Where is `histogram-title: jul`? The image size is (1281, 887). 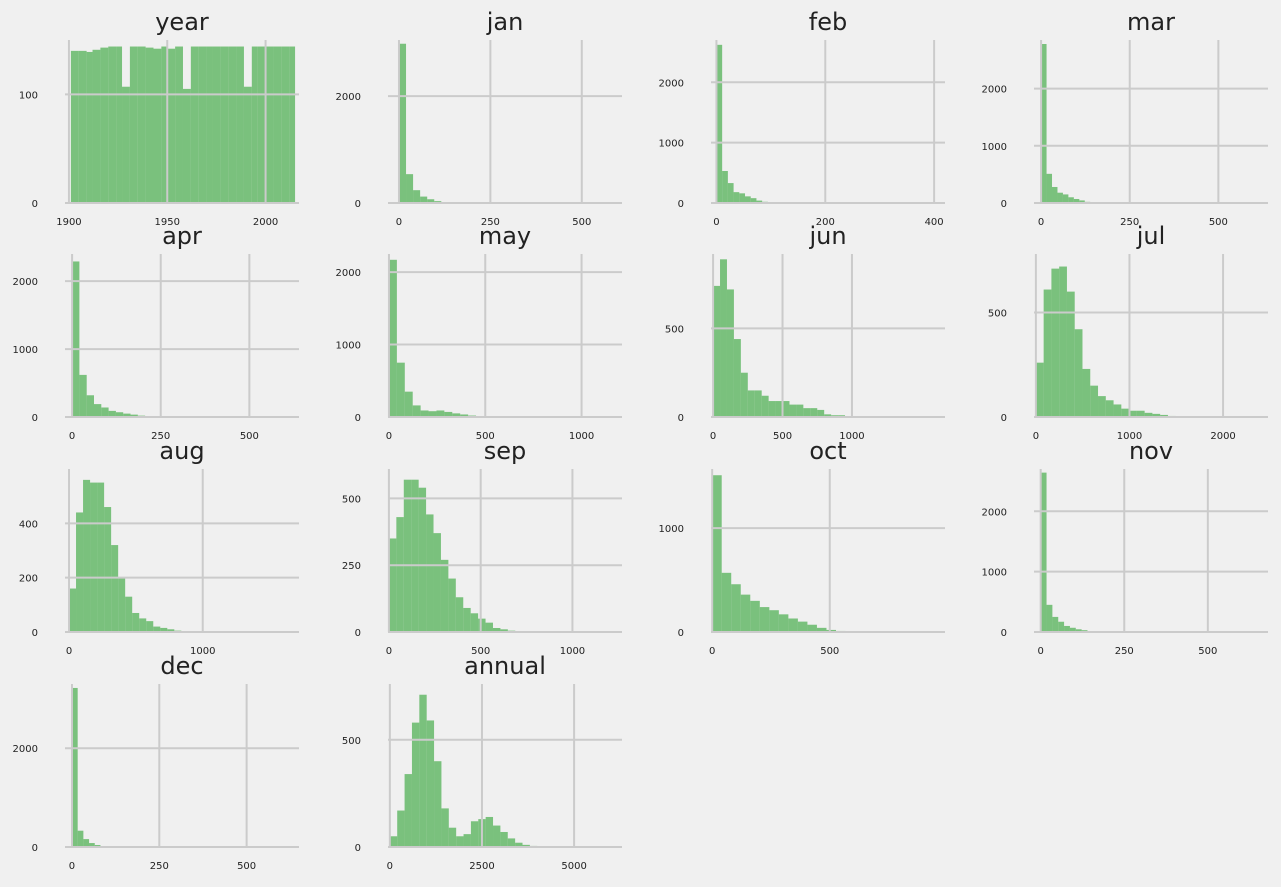 histogram-title: jul is located at coordinates (1151, 236).